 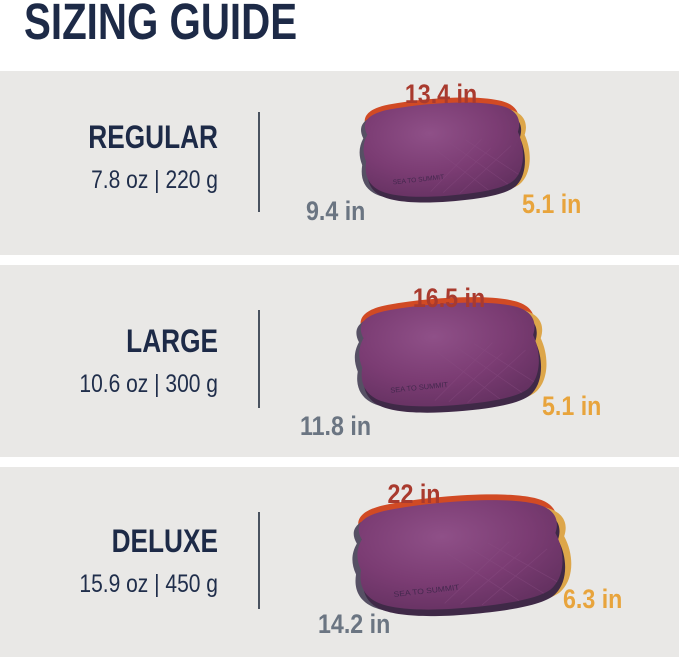 I want to click on pillow-deluxe-icon: SEA TO SUMMIT, so click(x=461, y=555).